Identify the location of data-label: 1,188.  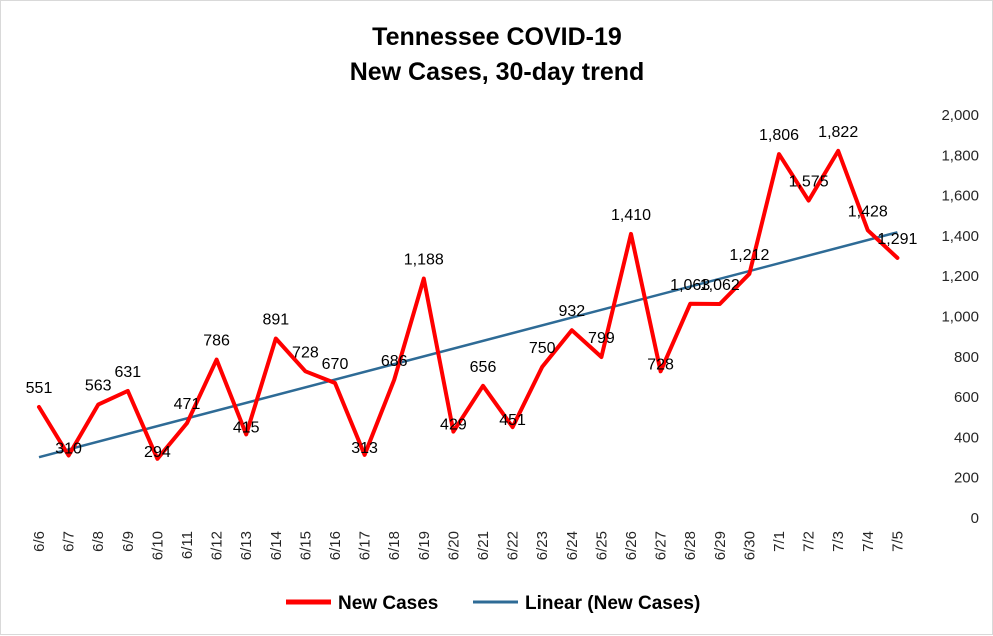
(424, 260).